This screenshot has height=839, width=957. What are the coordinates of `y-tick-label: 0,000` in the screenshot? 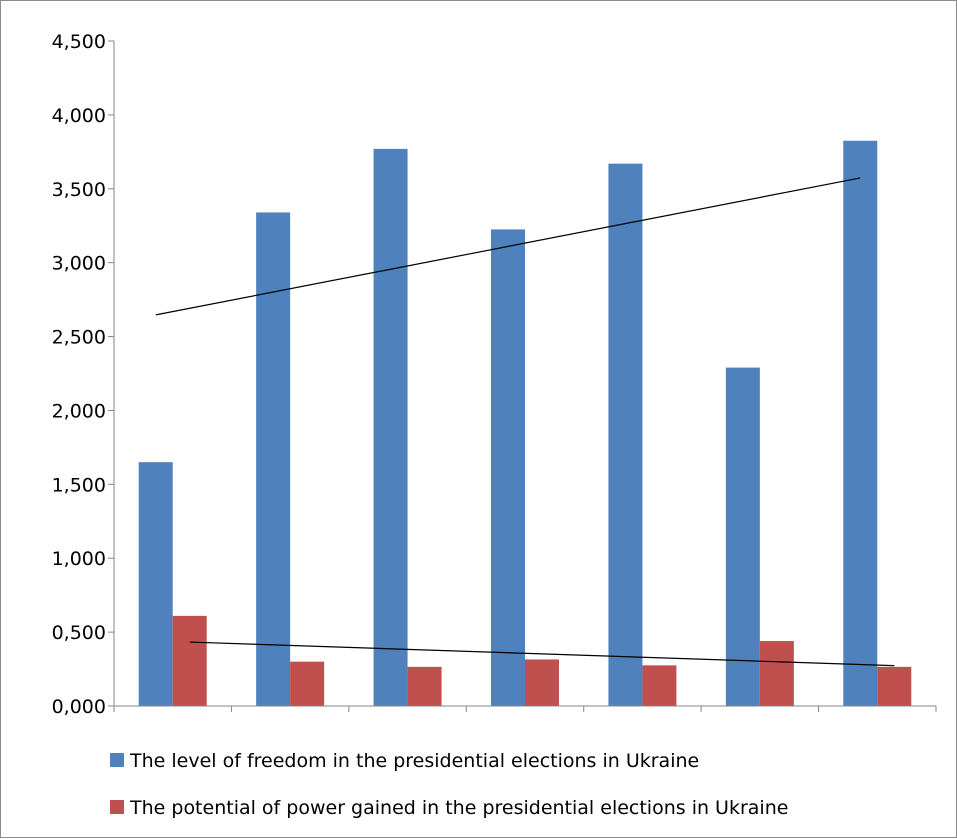 It's located at (79, 707).